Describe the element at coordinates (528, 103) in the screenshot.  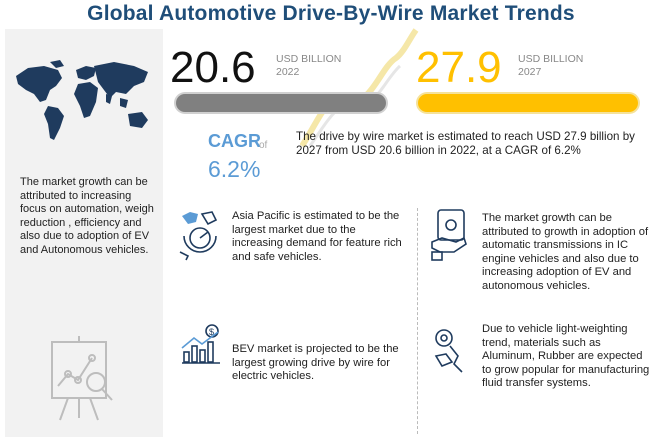
I see `bar-2027` at that location.